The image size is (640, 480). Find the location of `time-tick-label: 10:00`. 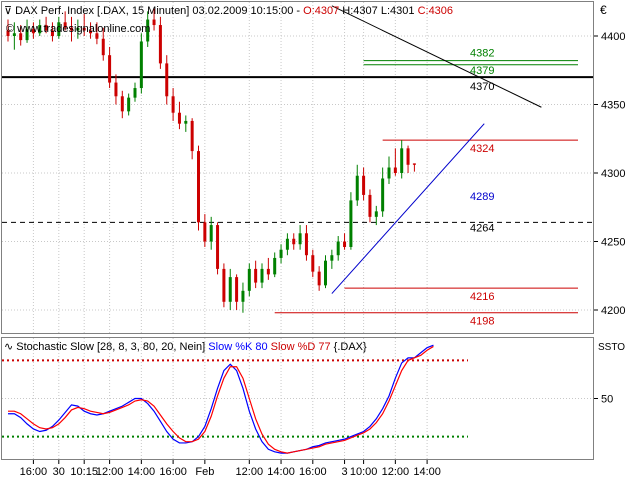

time-tick-label: 10:00 is located at coordinates (364, 472).